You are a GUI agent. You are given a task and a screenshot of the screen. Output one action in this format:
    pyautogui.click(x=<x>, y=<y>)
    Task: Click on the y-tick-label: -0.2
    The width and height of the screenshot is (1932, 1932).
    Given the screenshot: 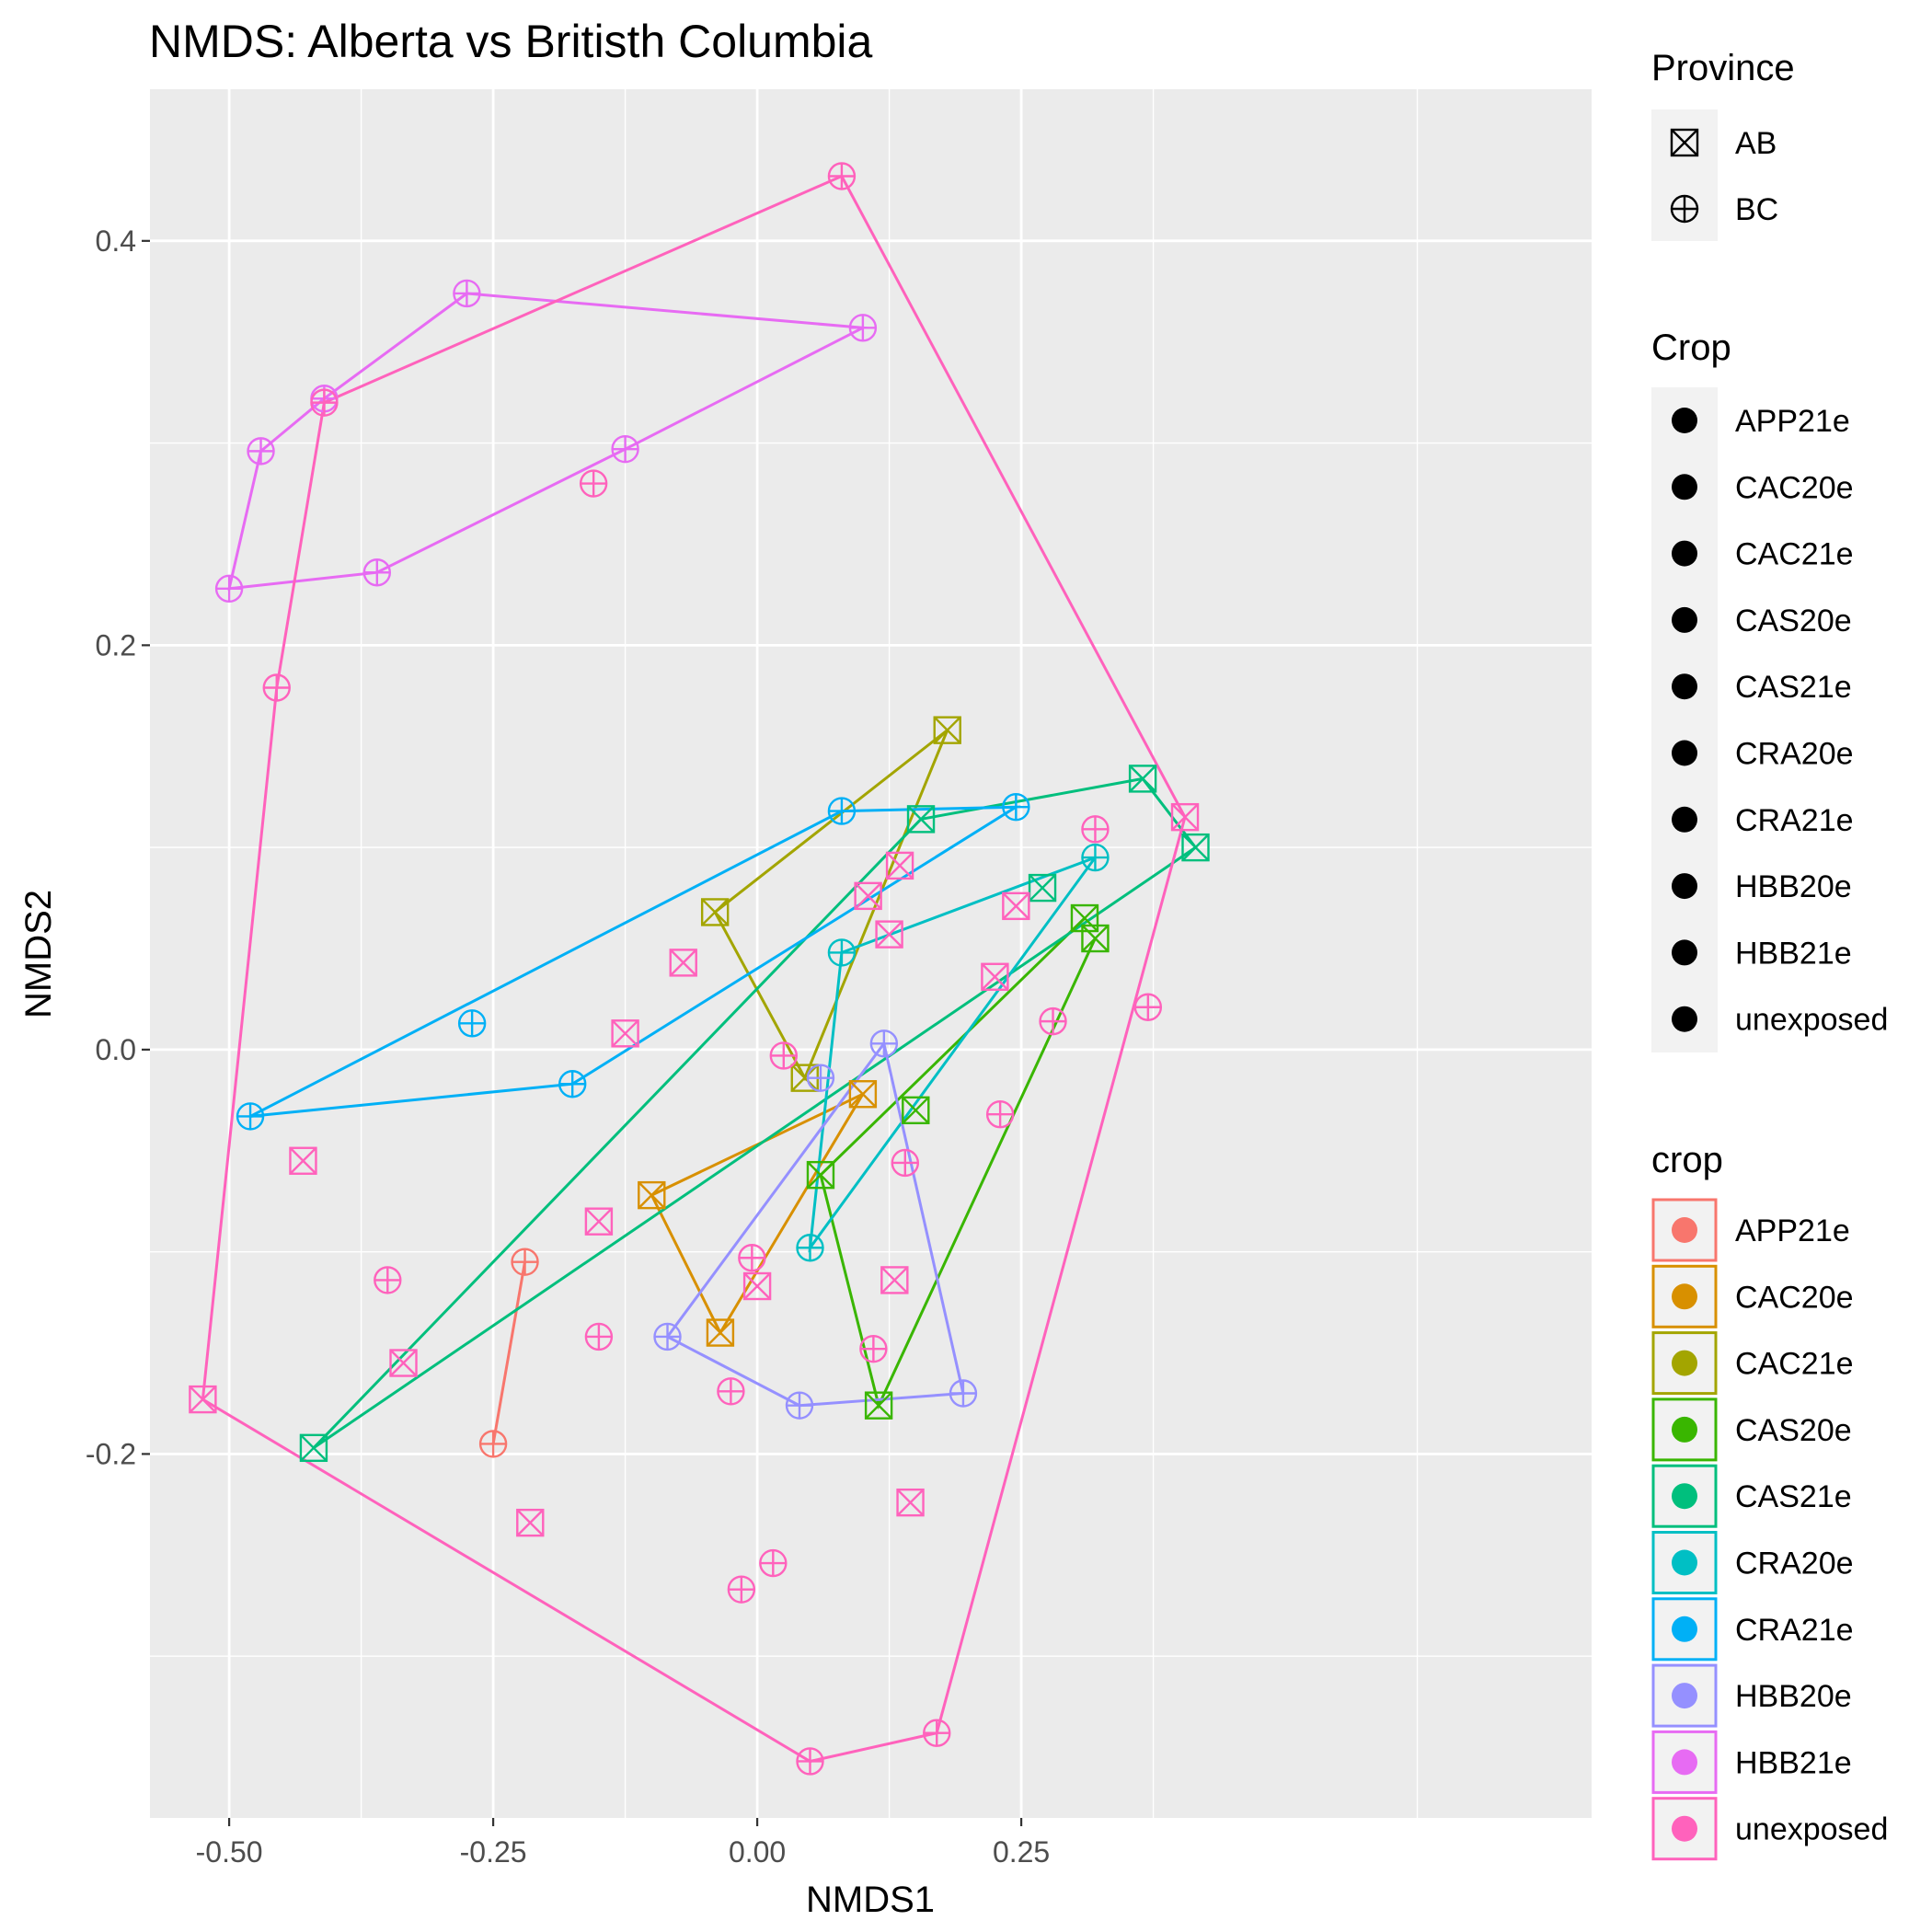 What is the action you would take?
    pyautogui.click(x=111, y=1453)
    